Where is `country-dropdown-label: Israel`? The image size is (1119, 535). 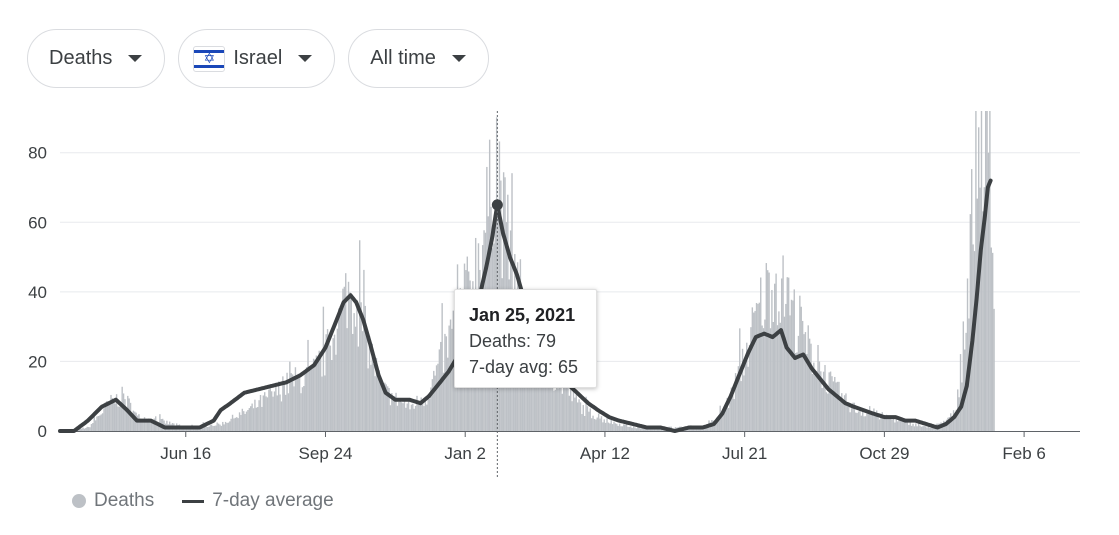
country-dropdown-label: Israel is located at coordinates (258, 58).